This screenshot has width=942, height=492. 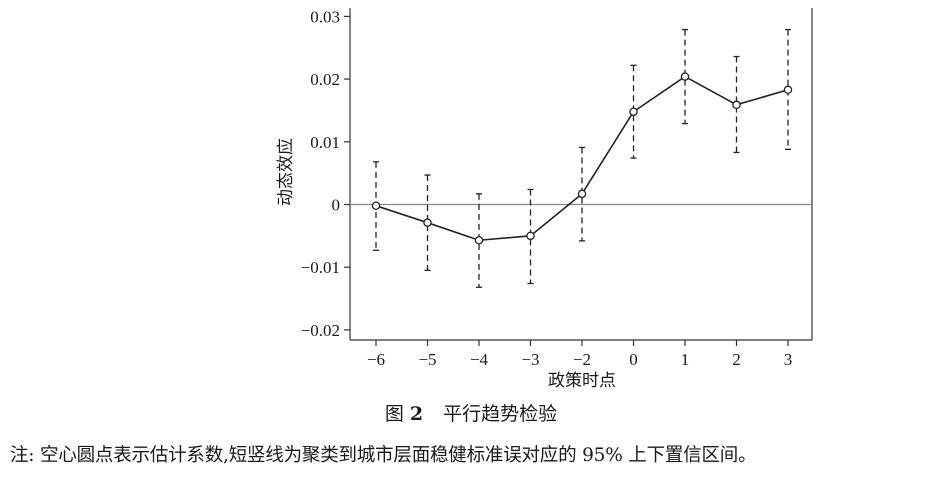 What do you see at coordinates (336, 205) in the screenshot?
I see `y-tick-label: 0` at bounding box center [336, 205].